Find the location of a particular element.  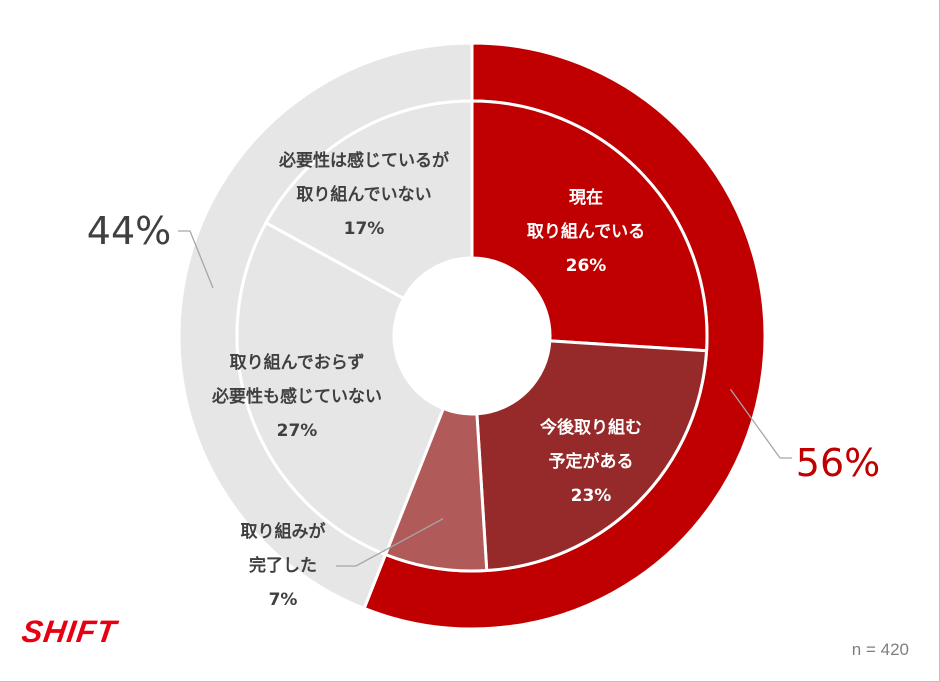

inner-value-4: 17% is located at coordinates (364, 229).